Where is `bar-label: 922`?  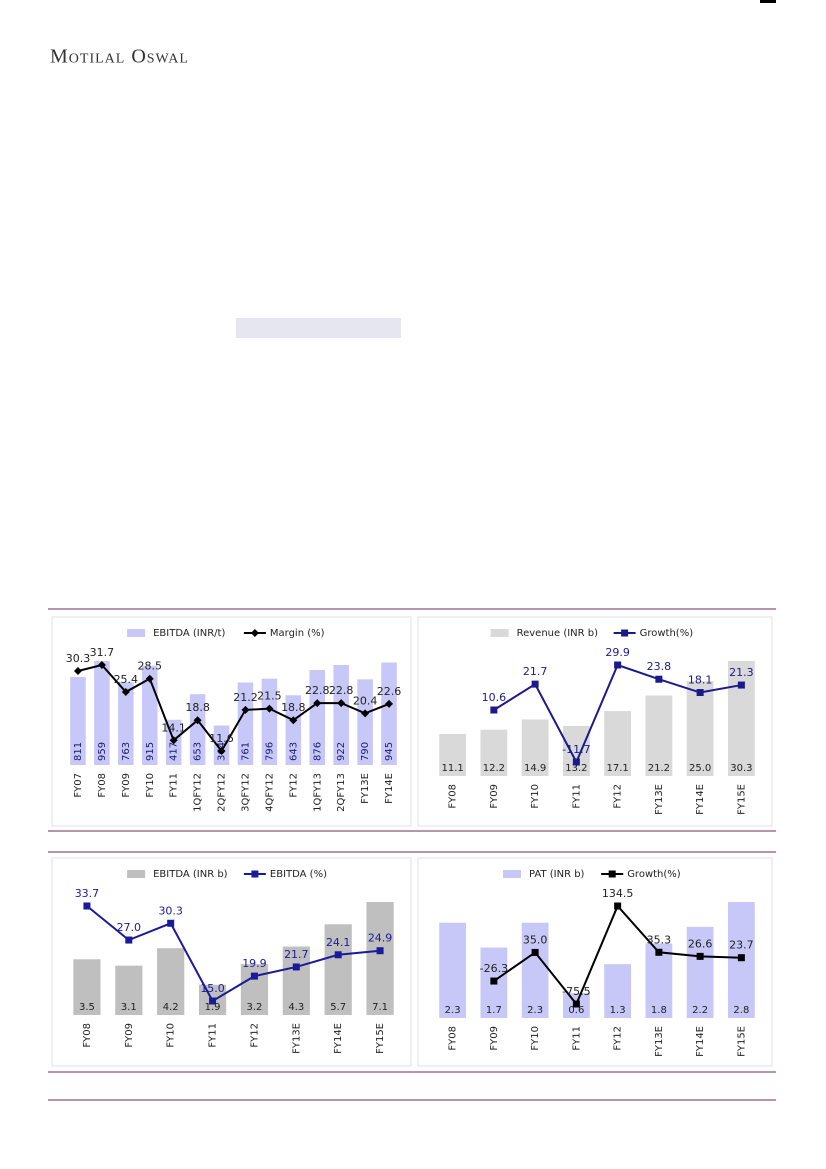 bar-label: 922 is located at coordinates (341, 751).